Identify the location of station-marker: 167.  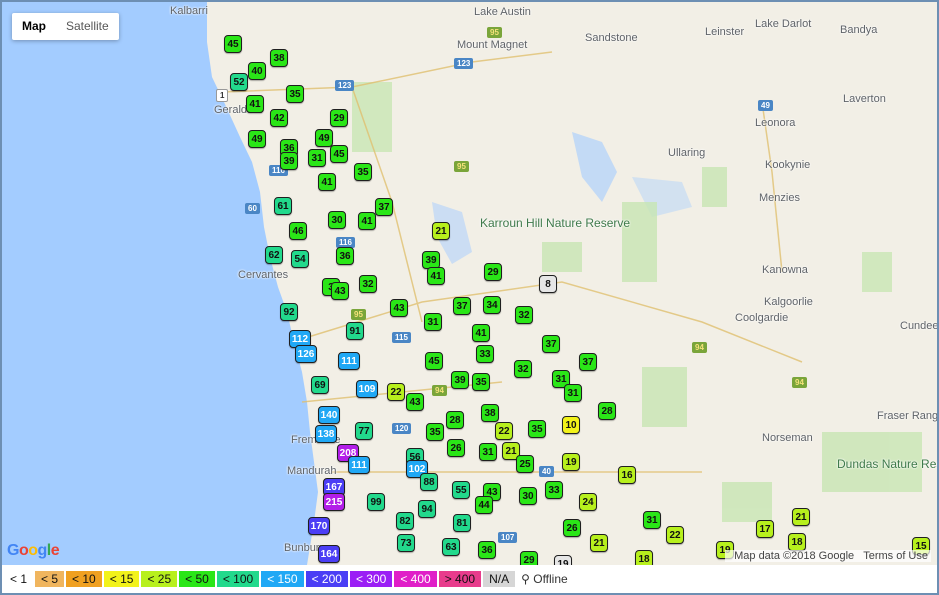
(334, 487).